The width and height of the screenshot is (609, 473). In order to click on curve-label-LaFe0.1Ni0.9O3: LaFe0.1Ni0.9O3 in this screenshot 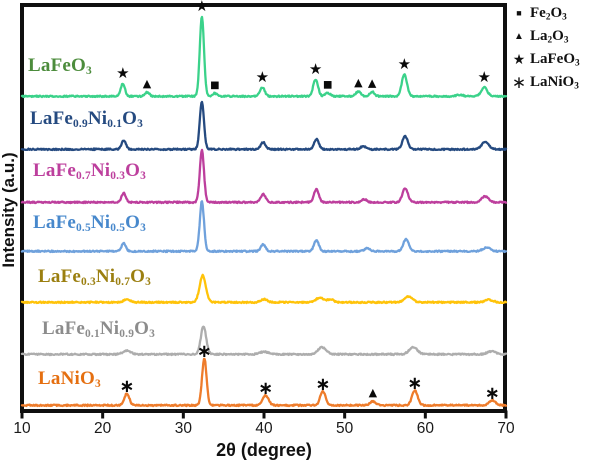, I will do `click(98, 329)`.